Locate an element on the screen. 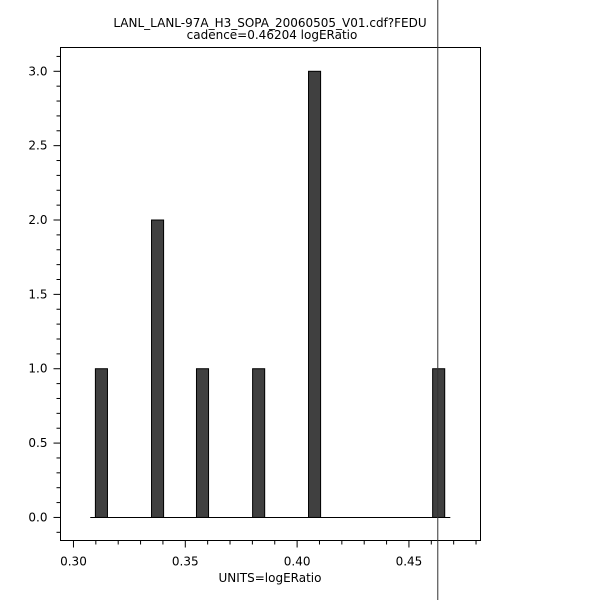 The image size is (600, 600). y-tick-label: 1.5 is located at coordinates (37, 294).